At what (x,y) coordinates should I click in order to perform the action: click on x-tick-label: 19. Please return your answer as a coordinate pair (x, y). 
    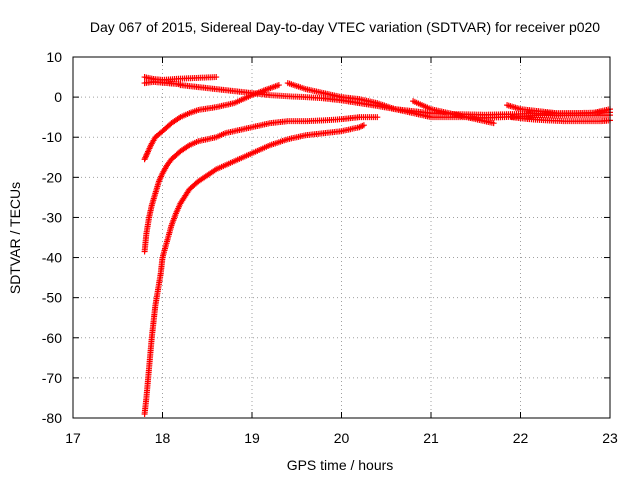
    Looking at the image, I should click on (252, 438).